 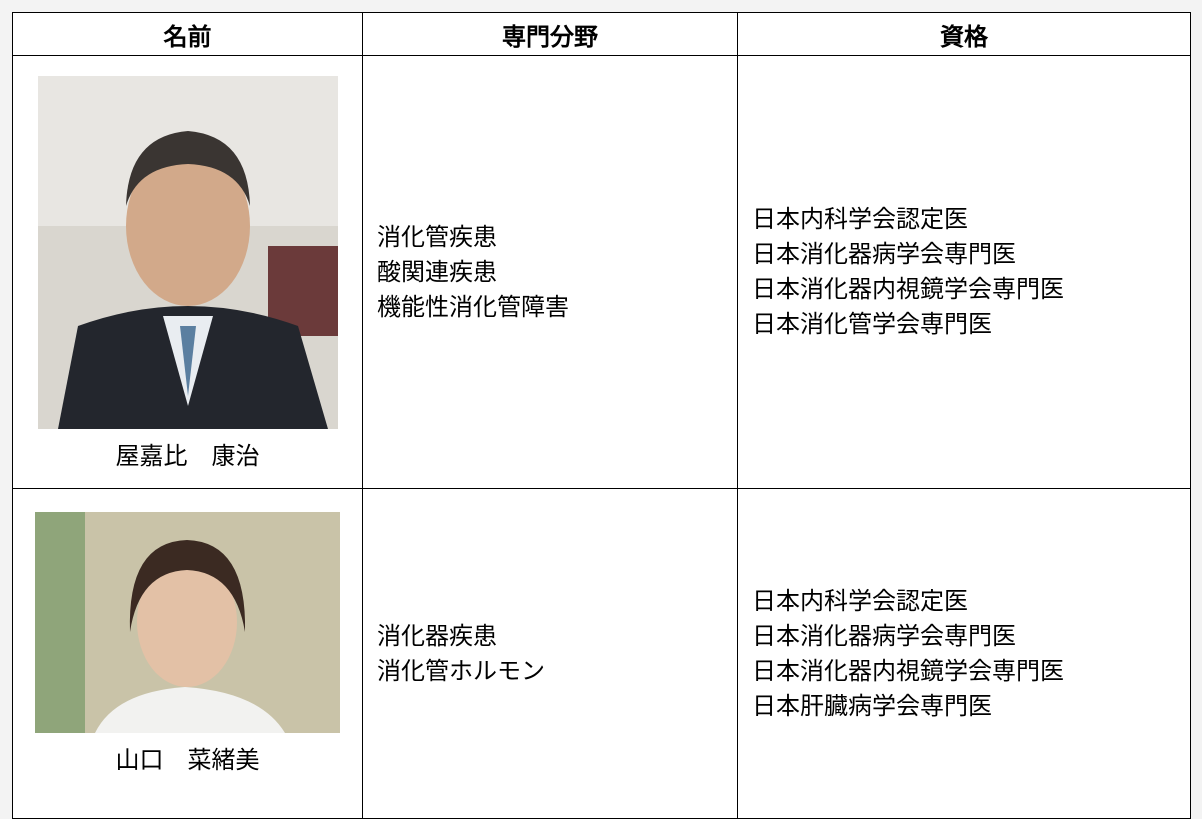 What do you see at coordinates (872, 705) in the screenshot?
I see `qualification: 日本肝臓病学会専門医` at bounding box center [872, 705].